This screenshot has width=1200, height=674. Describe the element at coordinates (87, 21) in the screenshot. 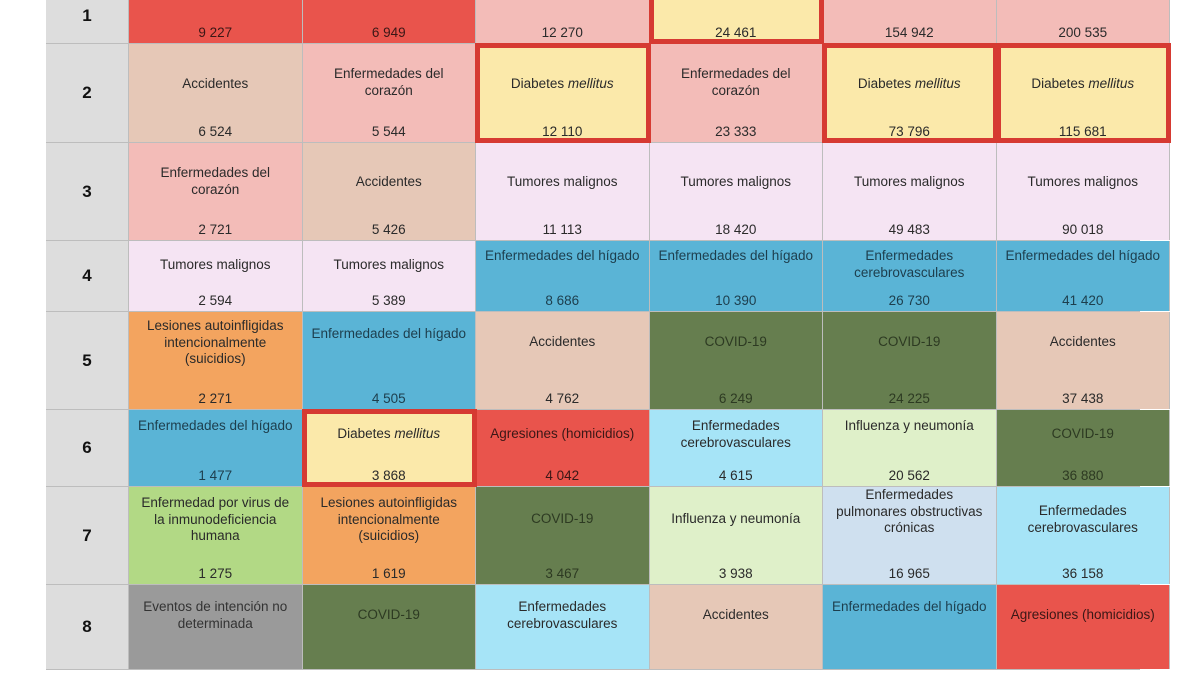

I see `rank-label: 1` at that location.